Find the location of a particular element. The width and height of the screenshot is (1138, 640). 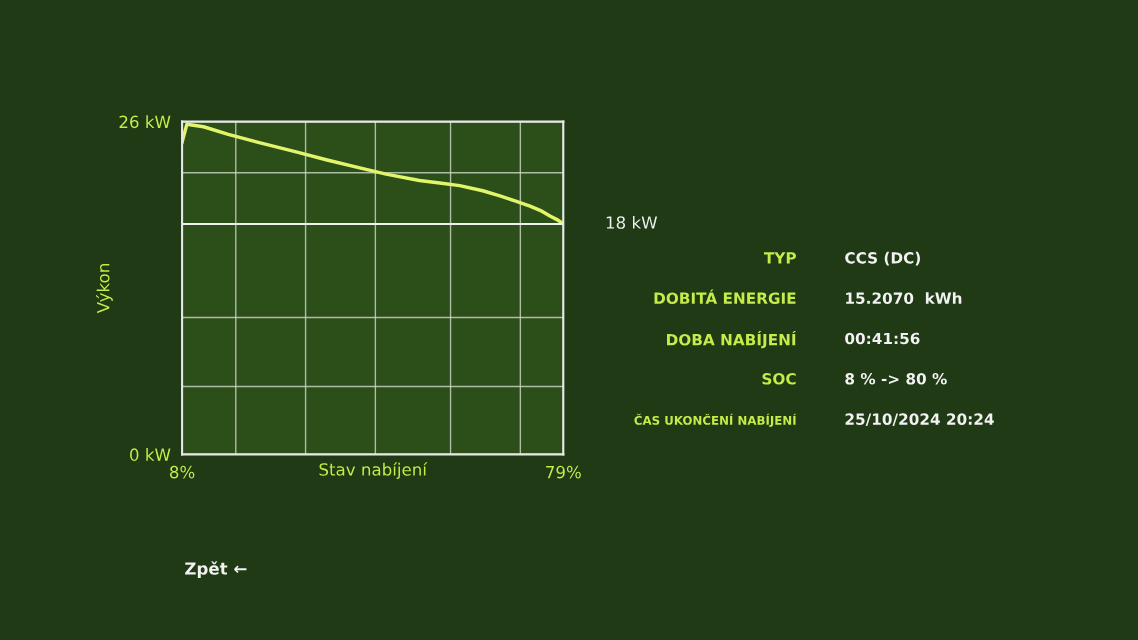

text: 25/10/2024 20:24 is located at coordinates (919, 420).